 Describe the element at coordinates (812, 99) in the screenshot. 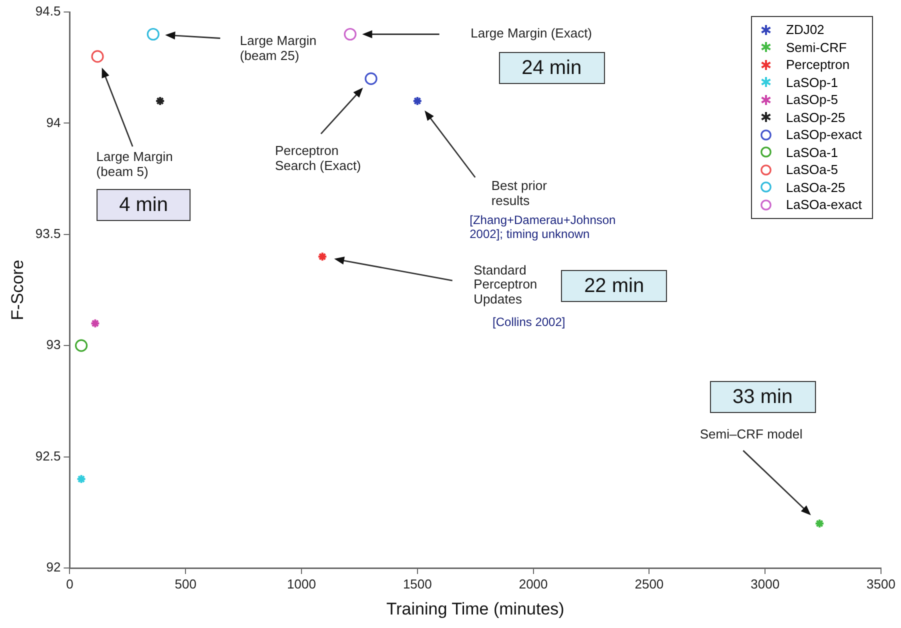

I see `legend-label: LaSOp-5` at that location.